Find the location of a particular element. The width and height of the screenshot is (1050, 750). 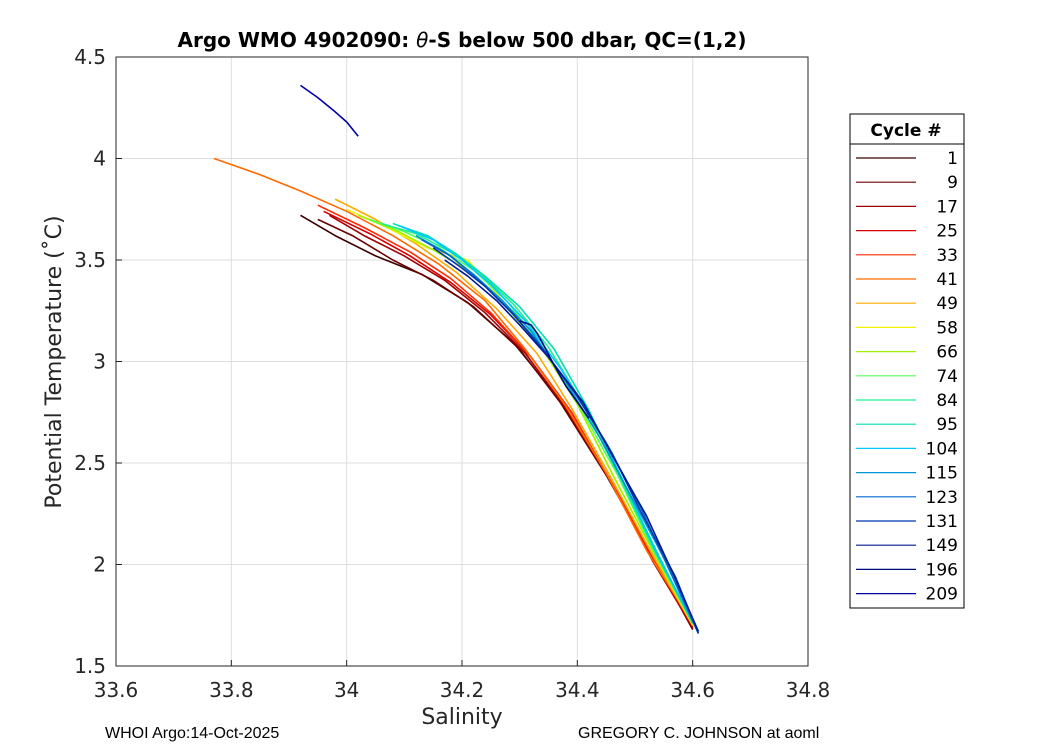

legend-label: 9 is located at coordinates (952, 183).